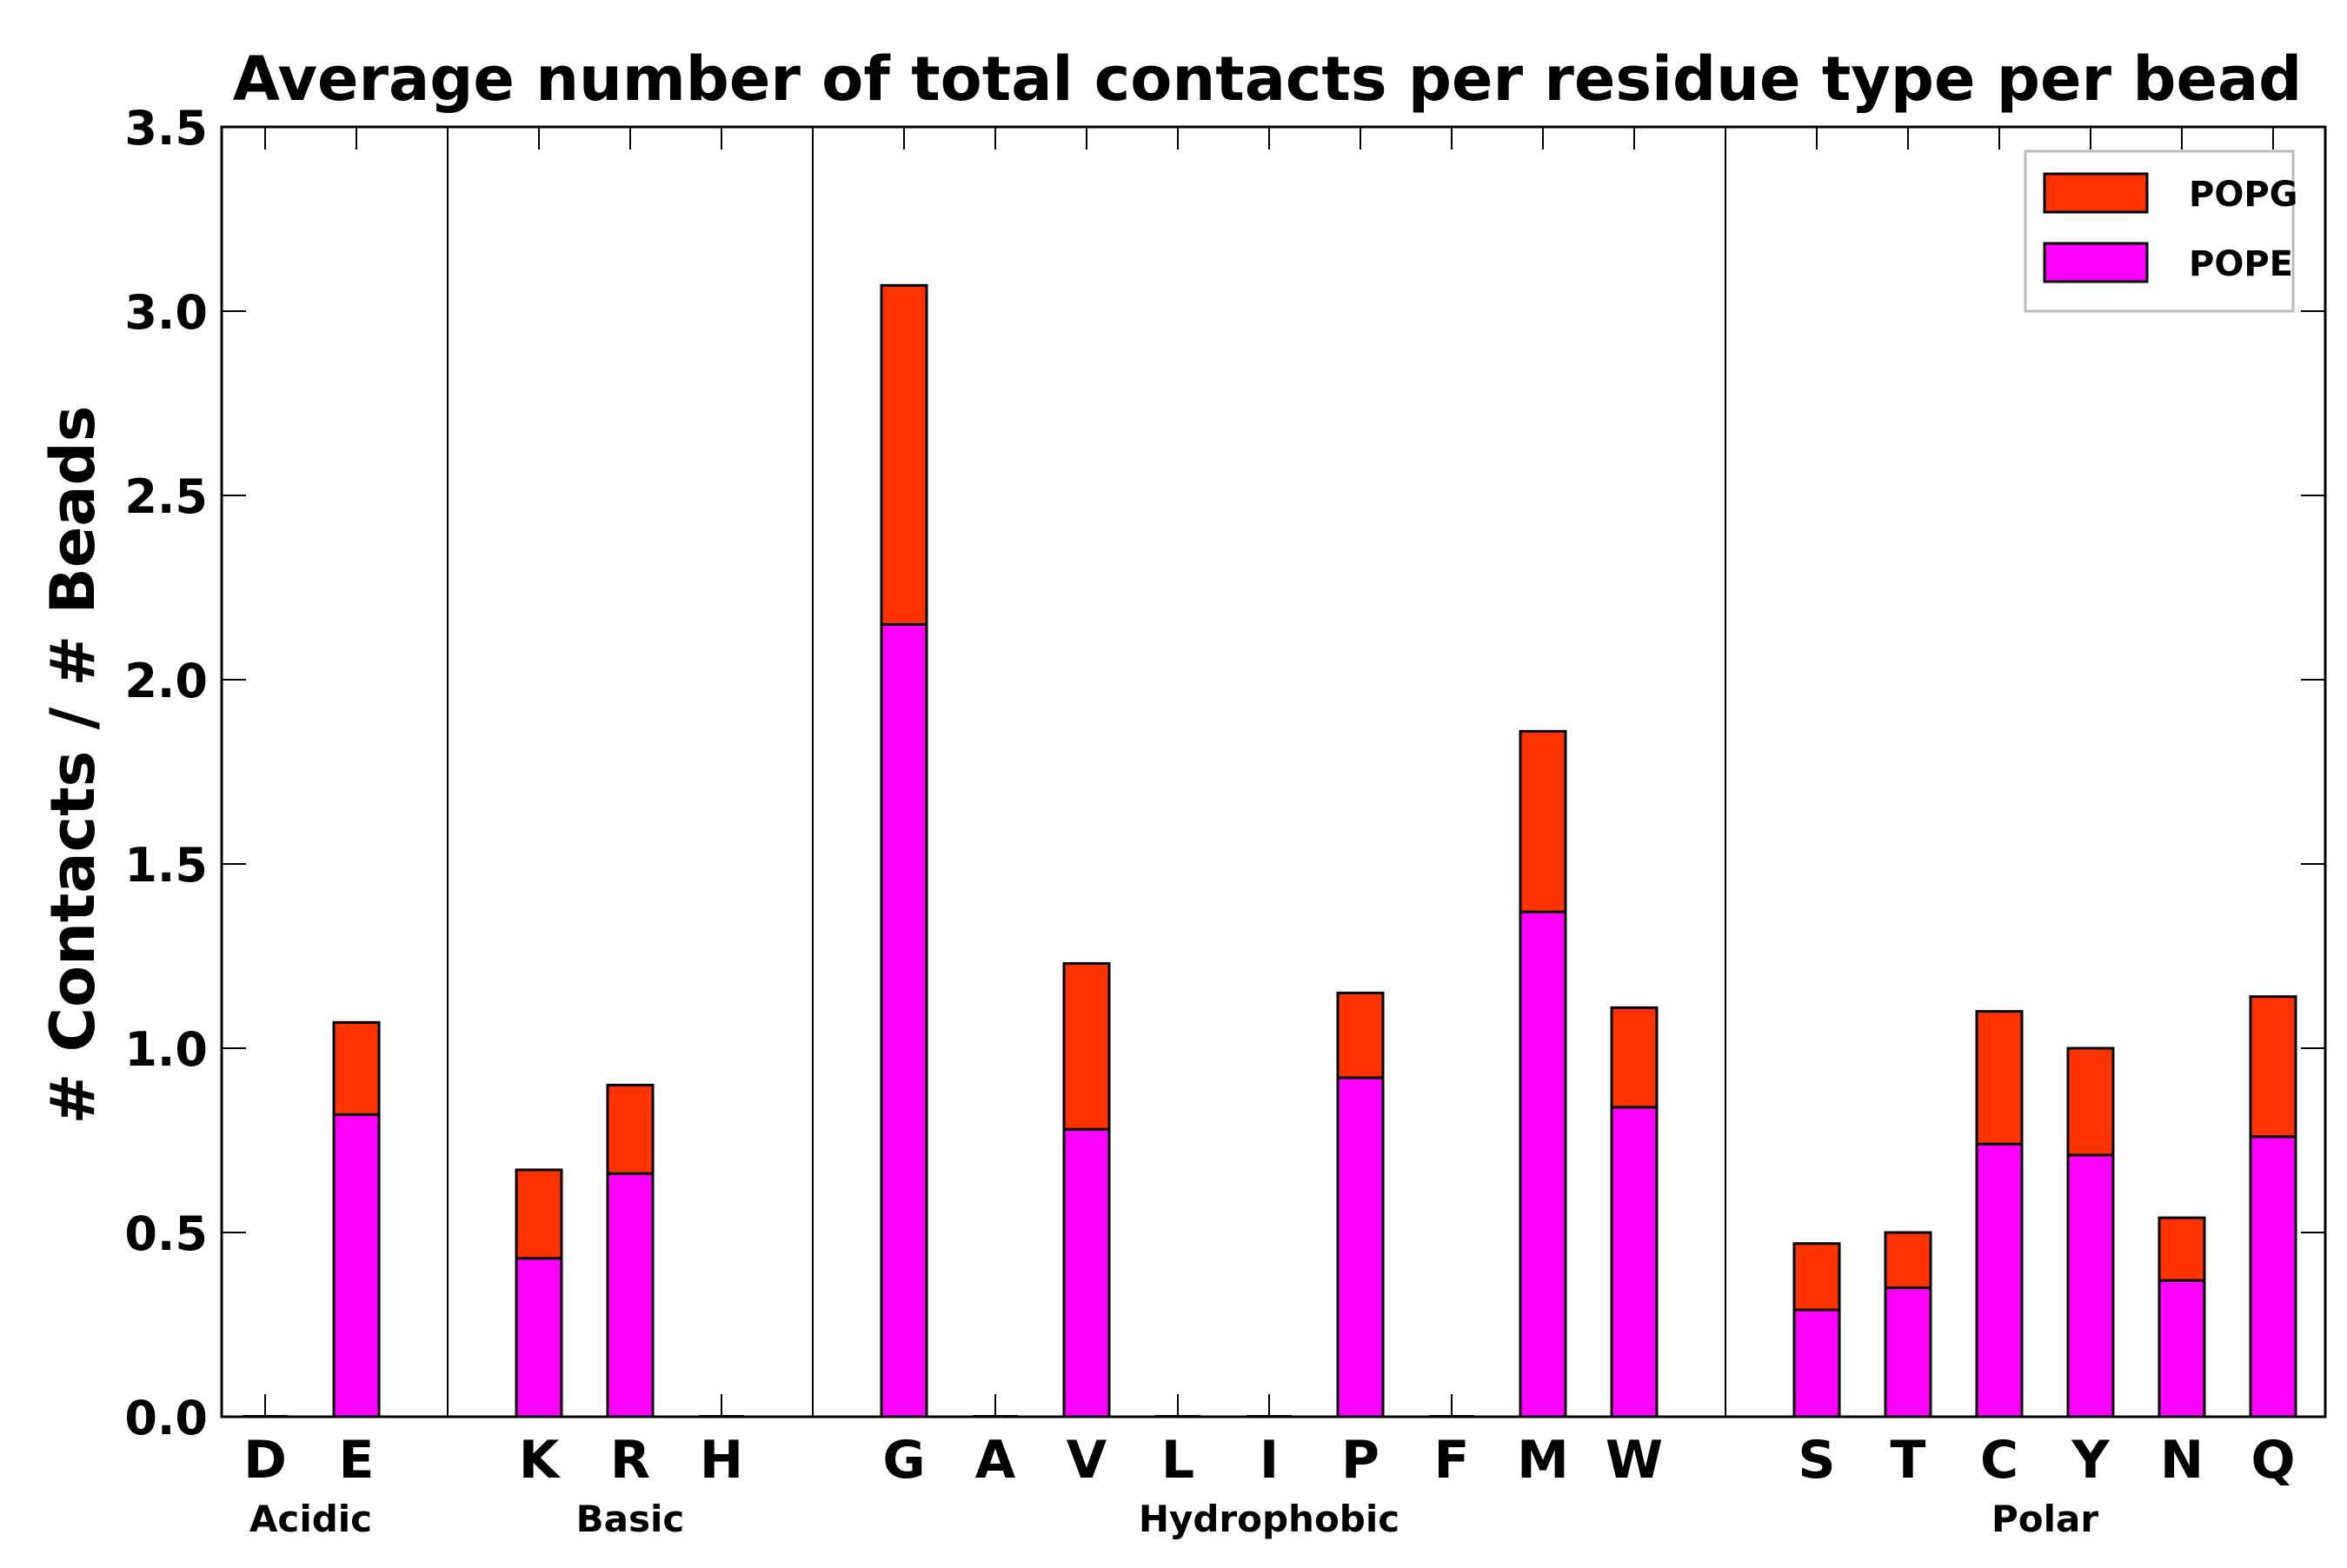  I want to click on x-tick-label-Y: Y, so click(2091, 1460).